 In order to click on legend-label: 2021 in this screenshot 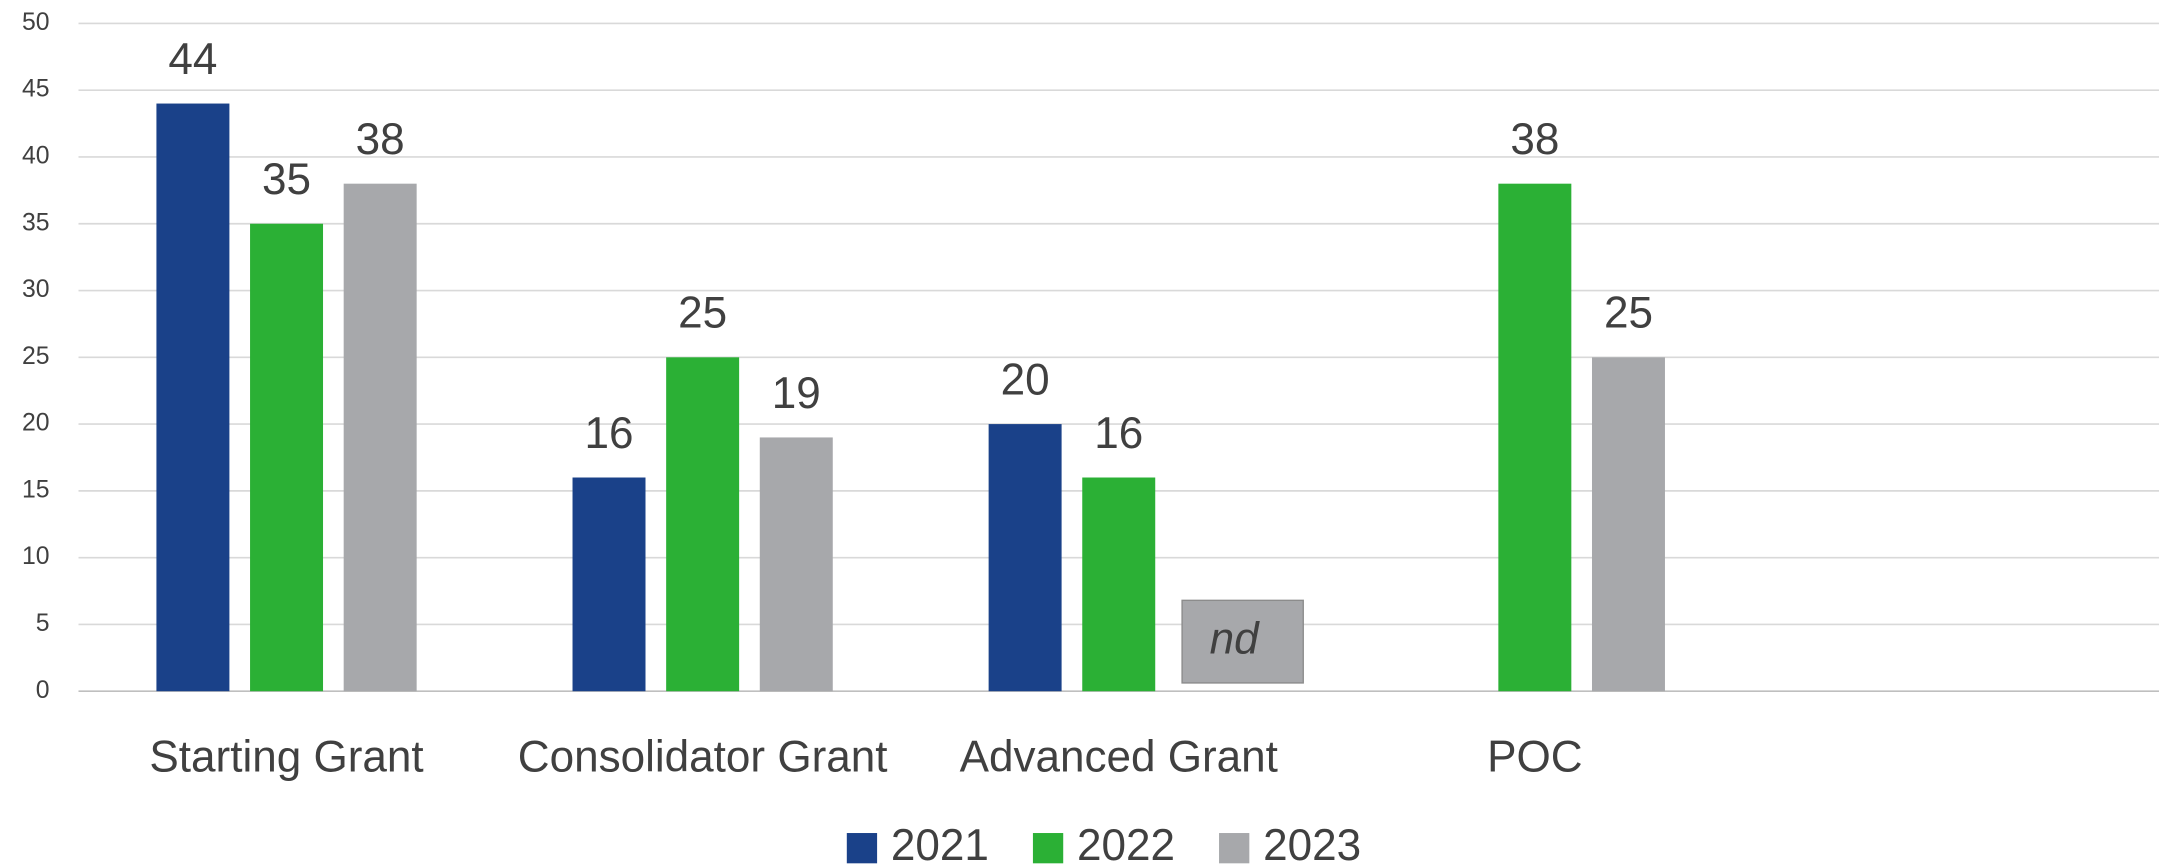, I will do `click(940, 844)`.